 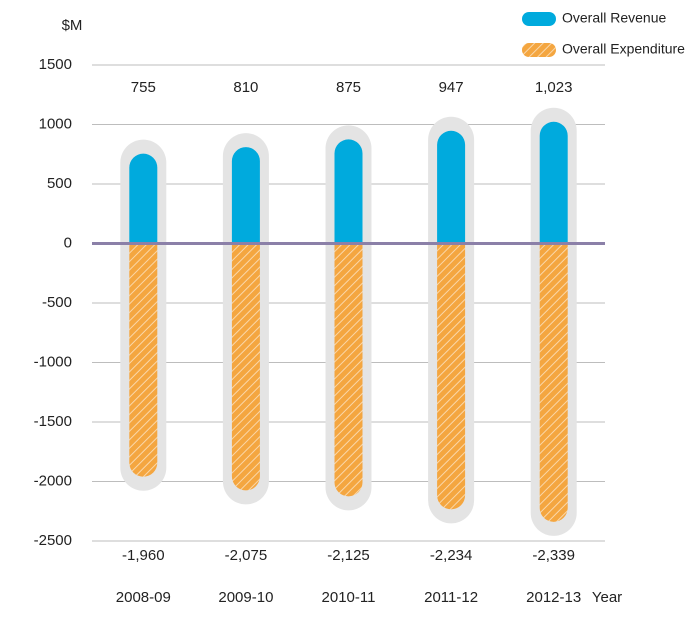 What do you see at coordinates (246, 555) in the screenshot?
I see `value-label: -2,075` at bounding box center [246, 555].